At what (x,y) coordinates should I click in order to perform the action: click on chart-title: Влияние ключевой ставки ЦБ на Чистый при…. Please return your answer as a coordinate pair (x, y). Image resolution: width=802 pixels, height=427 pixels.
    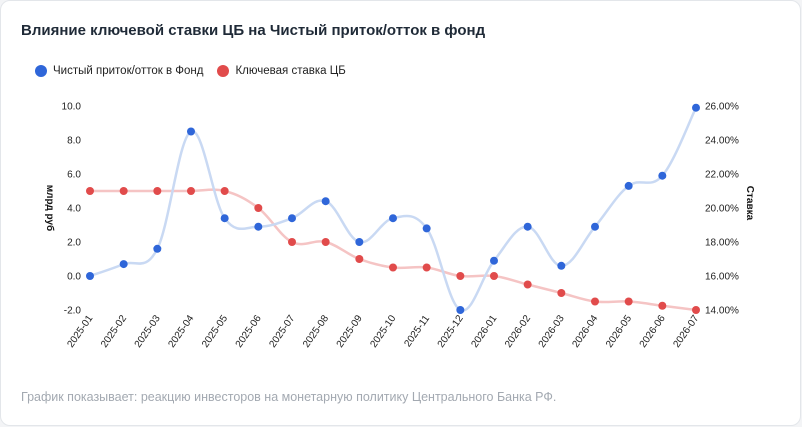
    Looking at the image, I should click on (253, 30).